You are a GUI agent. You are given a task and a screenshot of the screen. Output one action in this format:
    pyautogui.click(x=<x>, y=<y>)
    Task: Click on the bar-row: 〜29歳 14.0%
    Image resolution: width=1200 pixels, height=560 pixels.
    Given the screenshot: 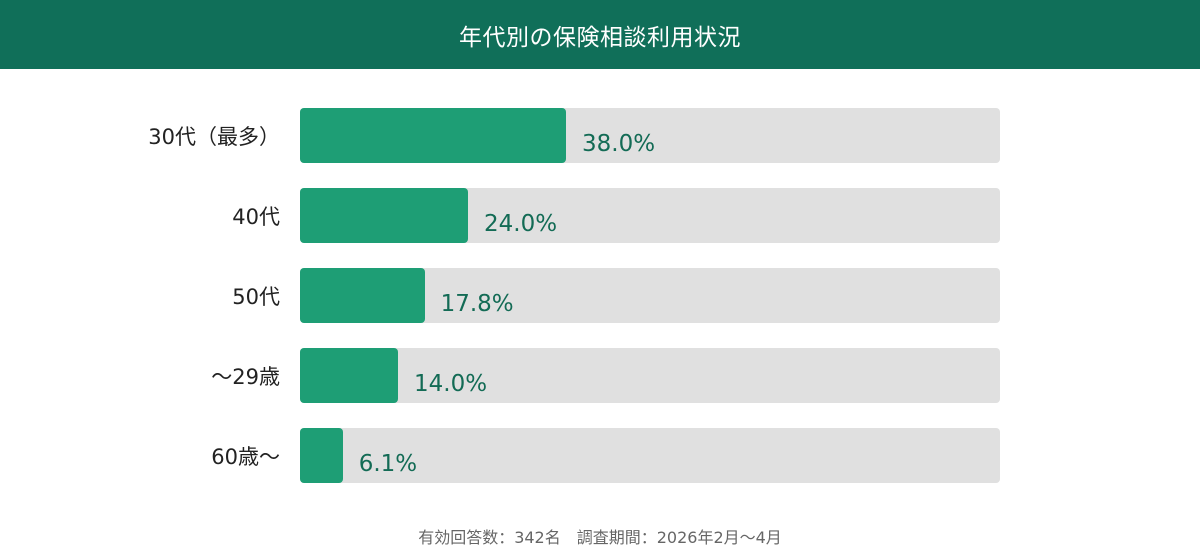 What is the action you would take?
    pyautogui.click(x=600, y=375)
    